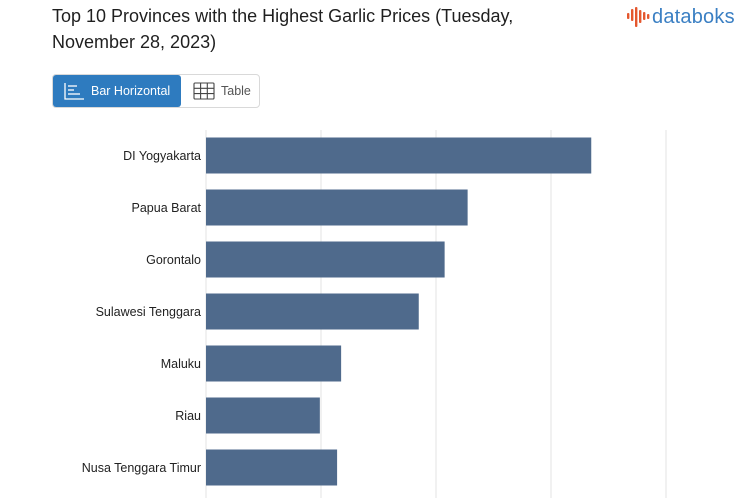 The width and height of the screenshot is (753, 498). Describe the element at coordinates (181, 364) in the screenshot. I see `category-label: Maluku` at that location.